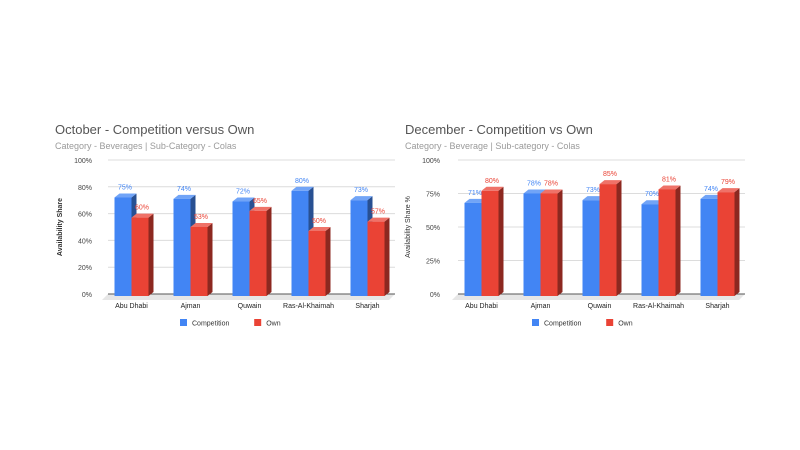  What do you see at coordinates (302, 181) in the screenshot?
I see `data-label-competition: 80%` at bounding box center [302, 181].